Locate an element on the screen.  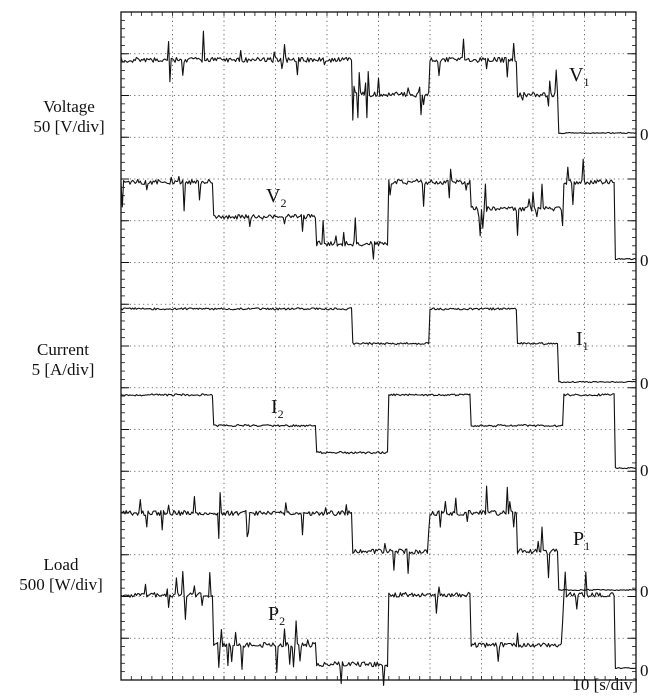
trace-label-v1: V1 is located at coordinates (579, 76).